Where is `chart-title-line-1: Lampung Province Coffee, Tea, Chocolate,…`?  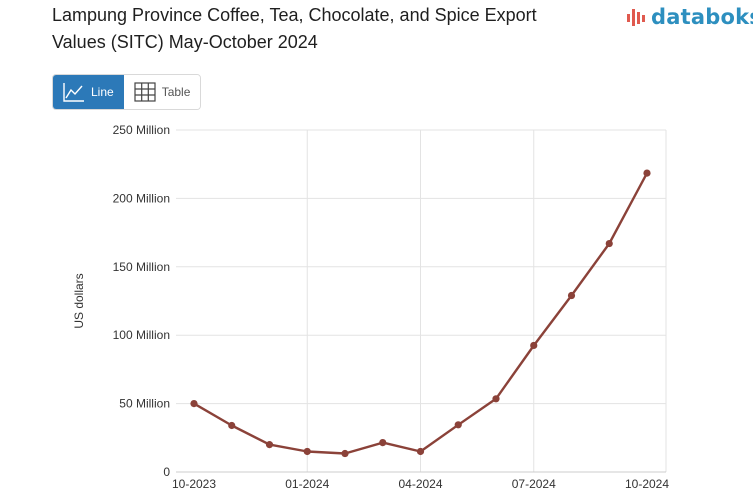 chart-title-line-1: Lampung Province Coffee, Tea, Chocolate,… is located at coordinates (294, 15).